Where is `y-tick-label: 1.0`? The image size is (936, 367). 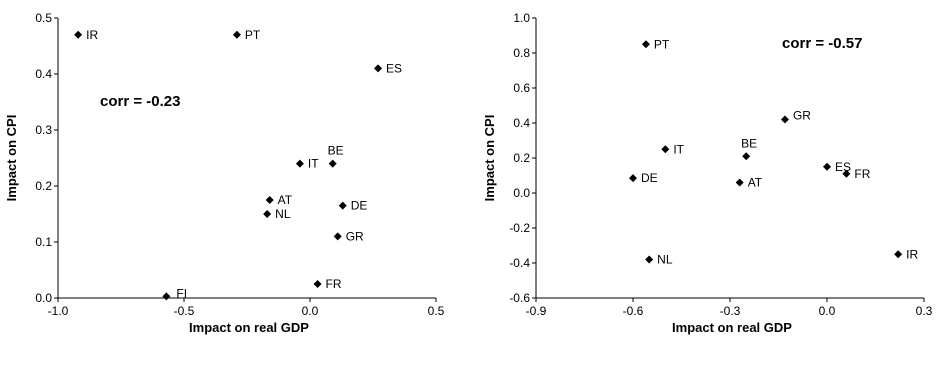 y-tick-label: 1.0 is located at coordinates (521, 18).